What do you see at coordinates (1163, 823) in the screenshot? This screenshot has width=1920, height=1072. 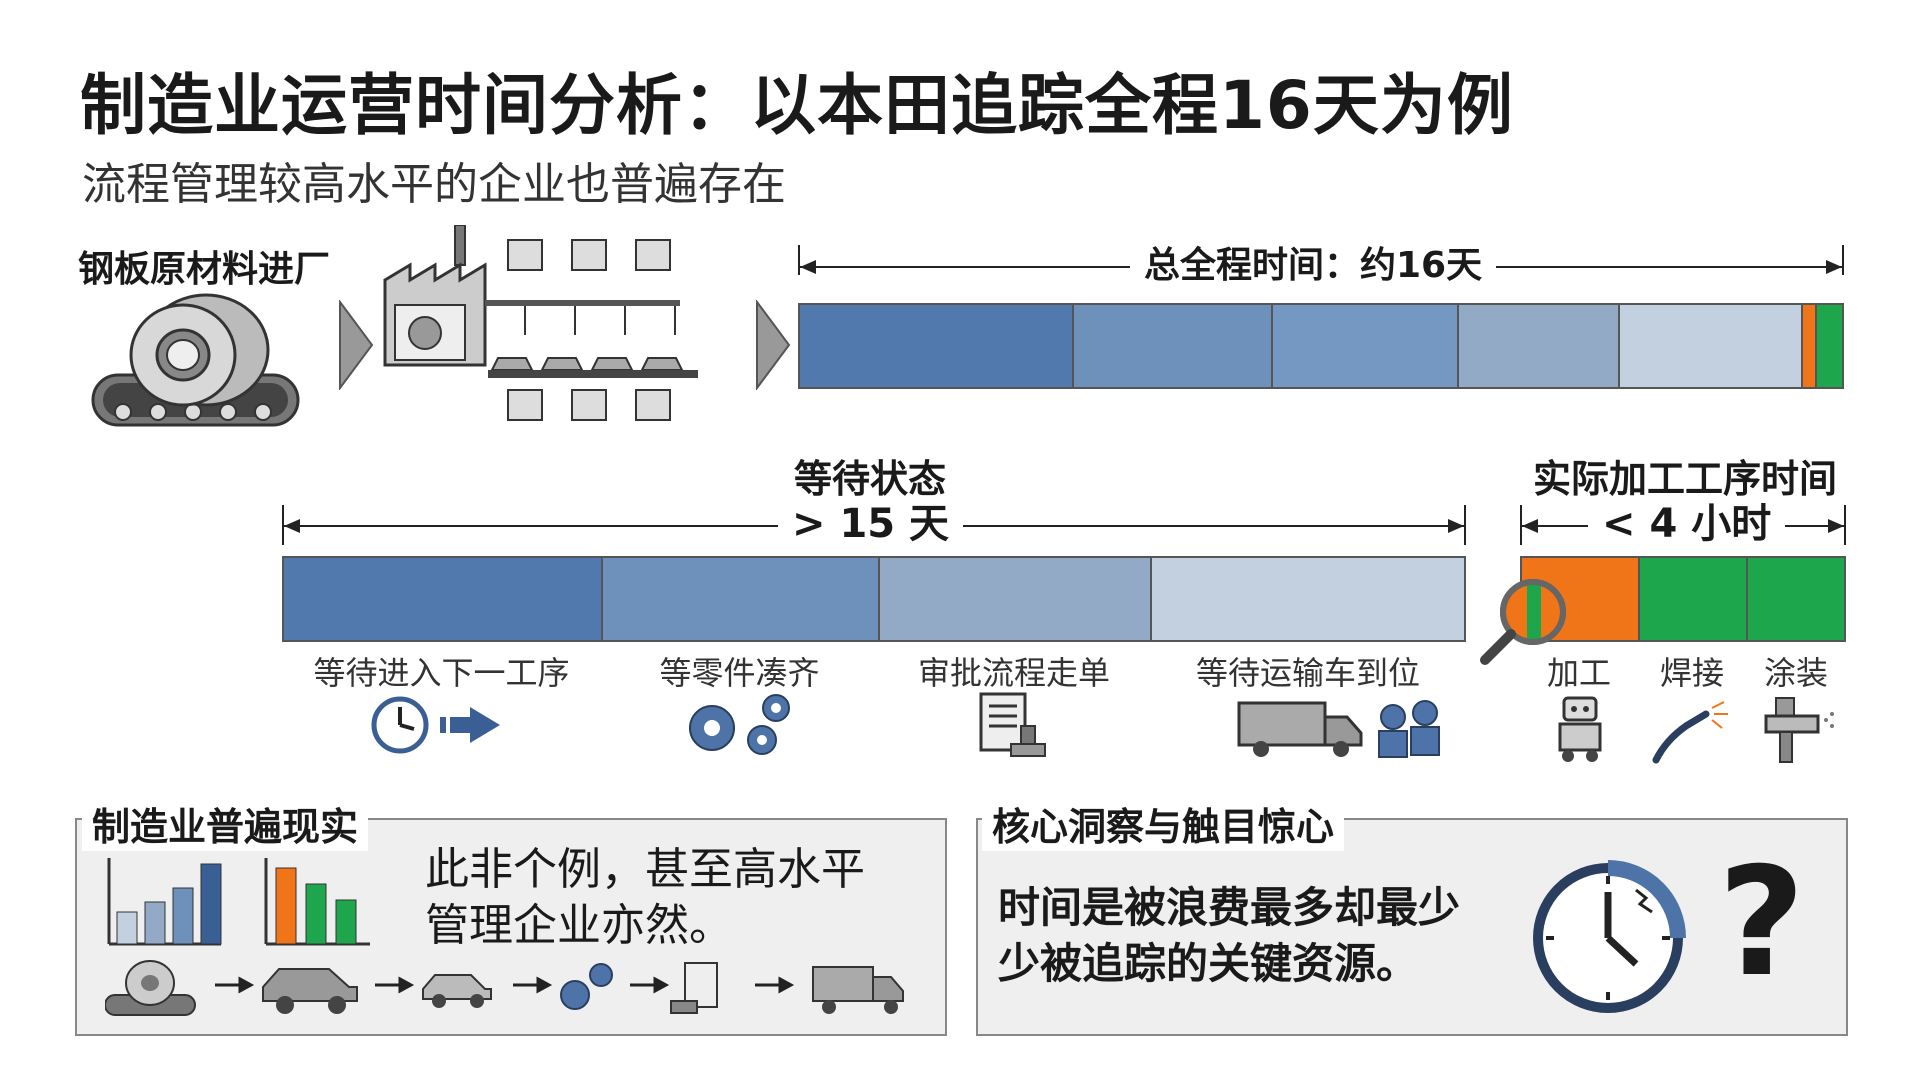 I see `panel-core-insight-title: 核心洞察与触目惊心` at bounding box center [1163, 823].